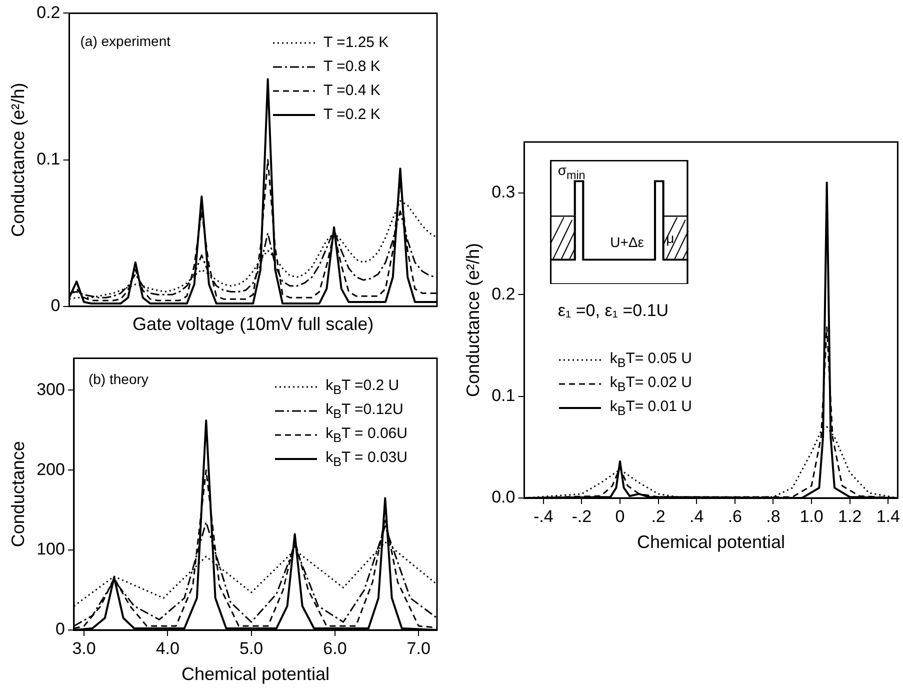  Describe the element at coordinates (888, 516) in the screenshot. I see `x-tick-label: 1.4` at that location.